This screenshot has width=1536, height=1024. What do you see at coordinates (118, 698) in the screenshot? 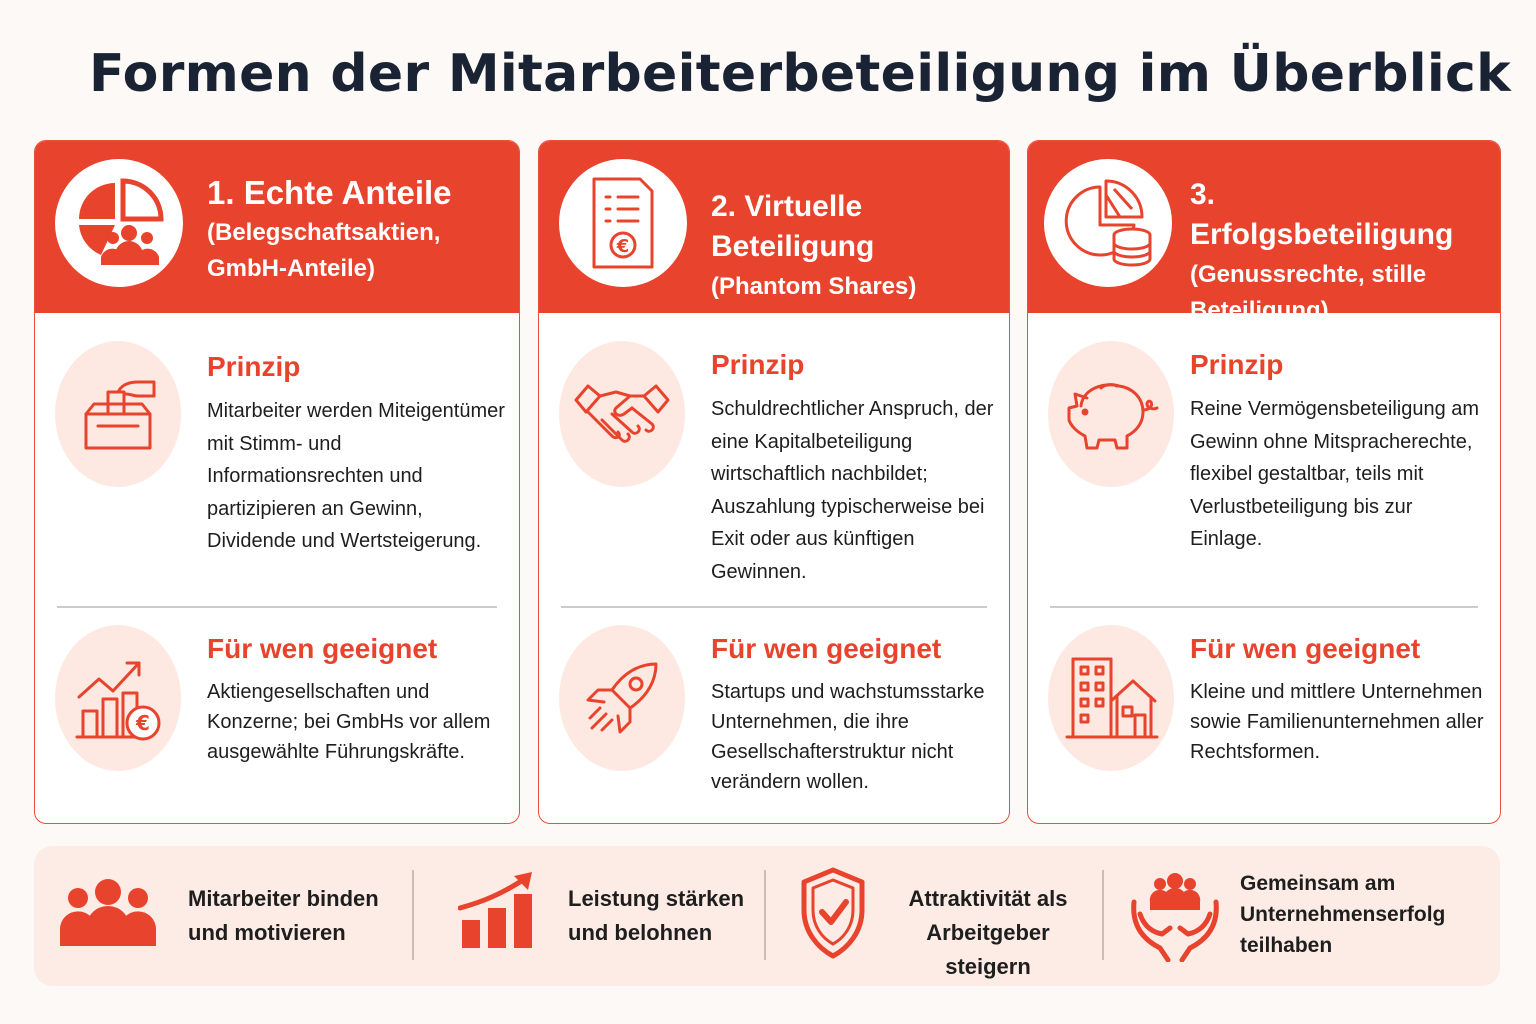
I see `growth-chart-euro-icon: €` at bounding box center [118, 698].